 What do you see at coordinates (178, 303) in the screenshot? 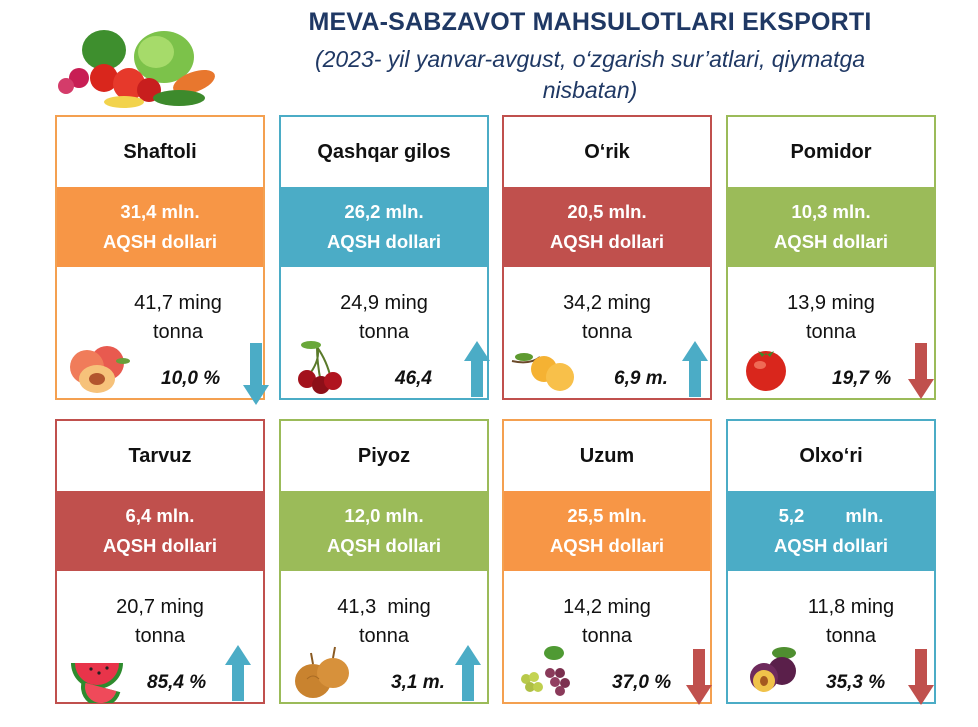
I see `quantity-value: 41,7 ming` at bounding box center [178, 303].